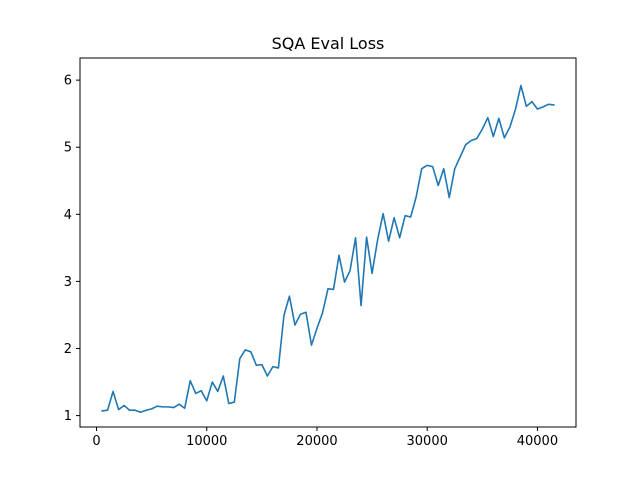 Image resolution: width=640 pixels, height=480 pixels. Describe the element at coordinates (68, 148) in the screenshot. I see `y-tick-label: 5` at that location.